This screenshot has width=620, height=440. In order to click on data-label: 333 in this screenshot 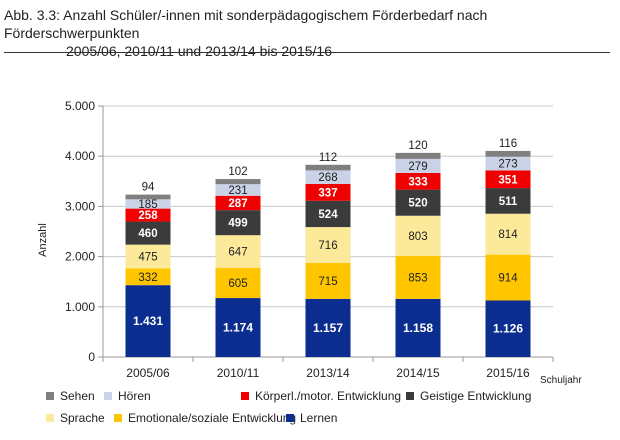, I will do `click(417, 182)`.